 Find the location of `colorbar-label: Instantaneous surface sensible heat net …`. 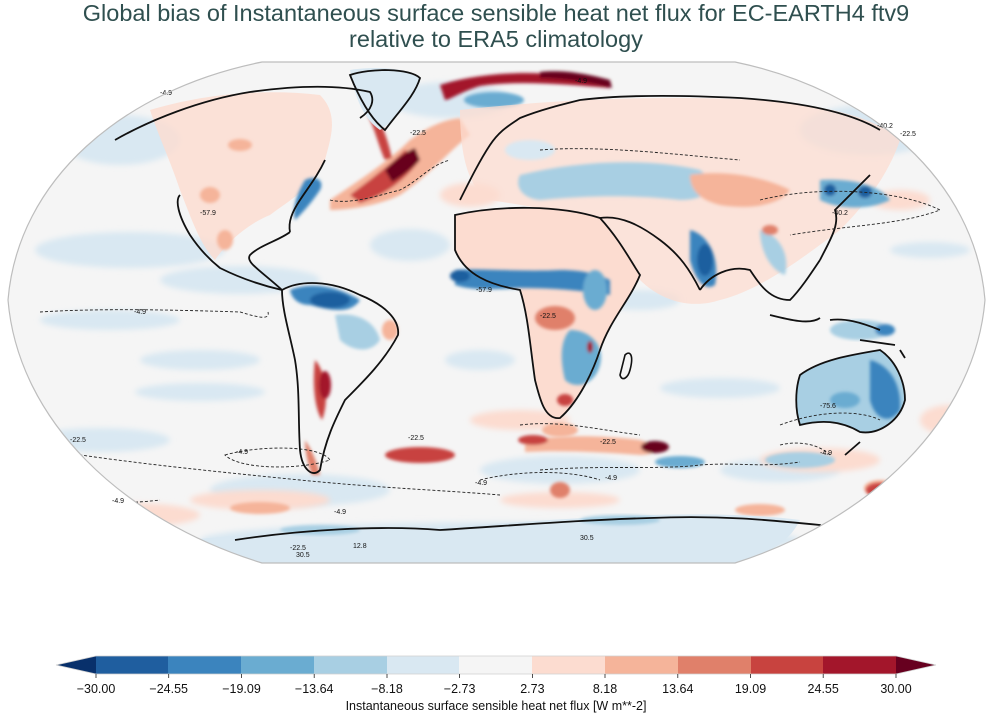

colorbar-label: Instantaneous surface sensible heat net … is located at coordinates (496, 706).